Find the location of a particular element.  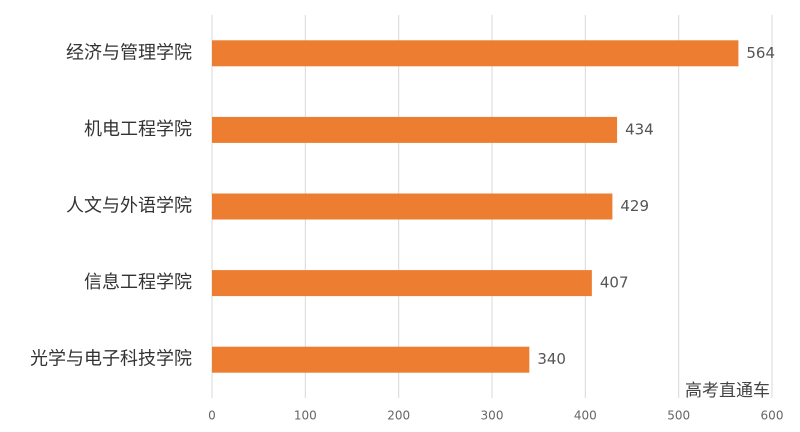

x-tick-label: 300 is located at coordinates (492, 416).